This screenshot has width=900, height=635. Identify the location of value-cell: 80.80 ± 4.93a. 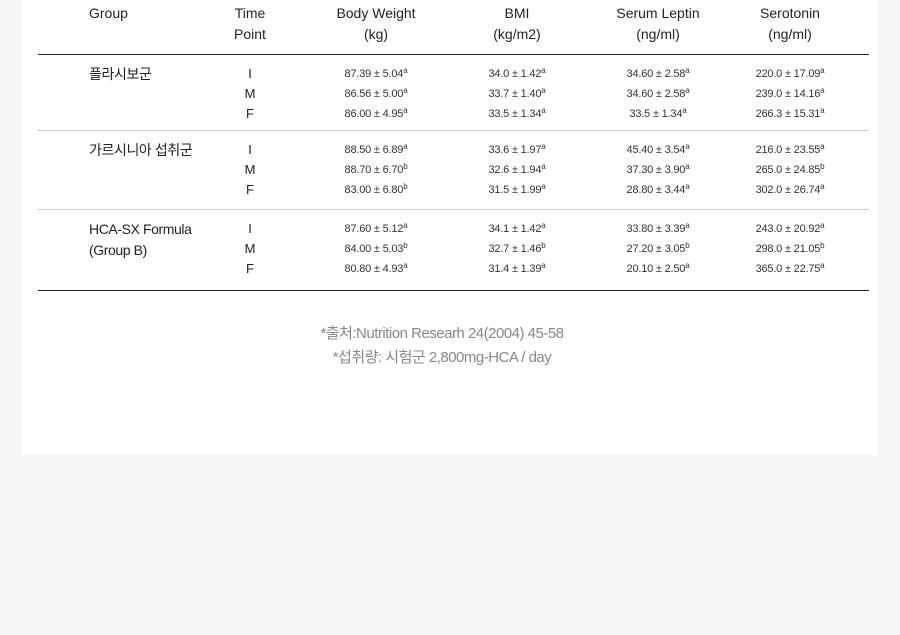
(376, 268).